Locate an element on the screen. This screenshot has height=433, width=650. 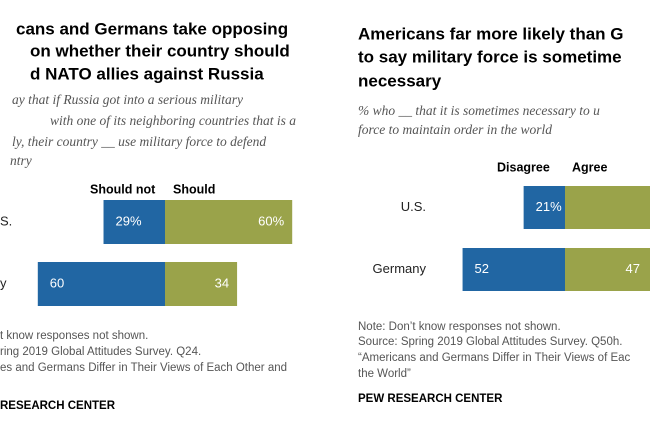
note: Note: Don’t know responses not shown. is located at coordinates (459, 327).